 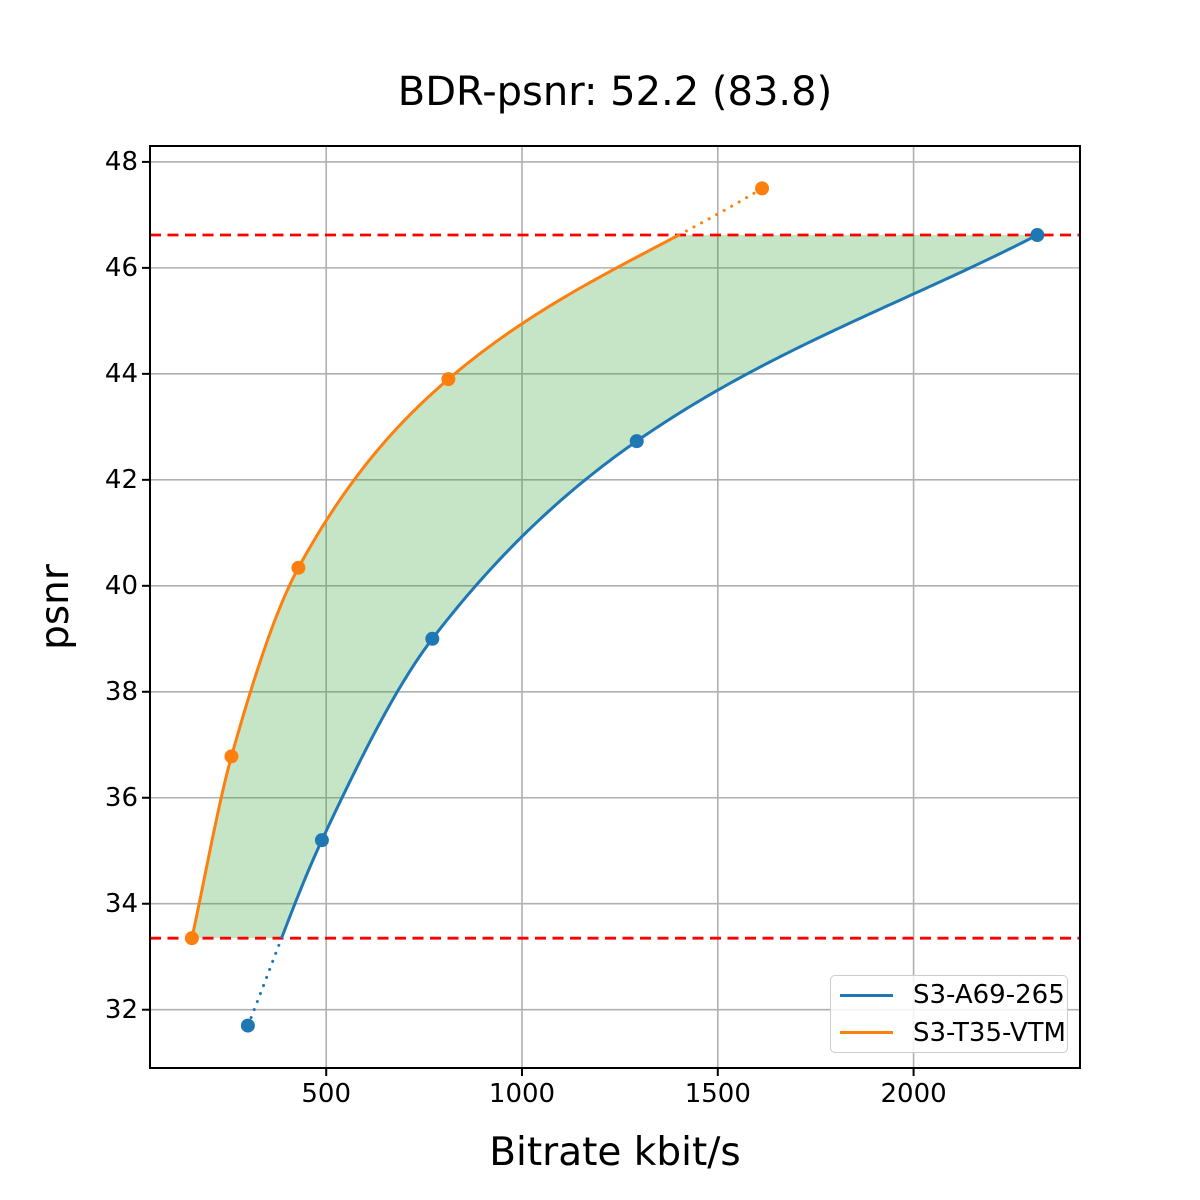 I want to click on x-tick-label: 1000, so click(x=522, y=1094).